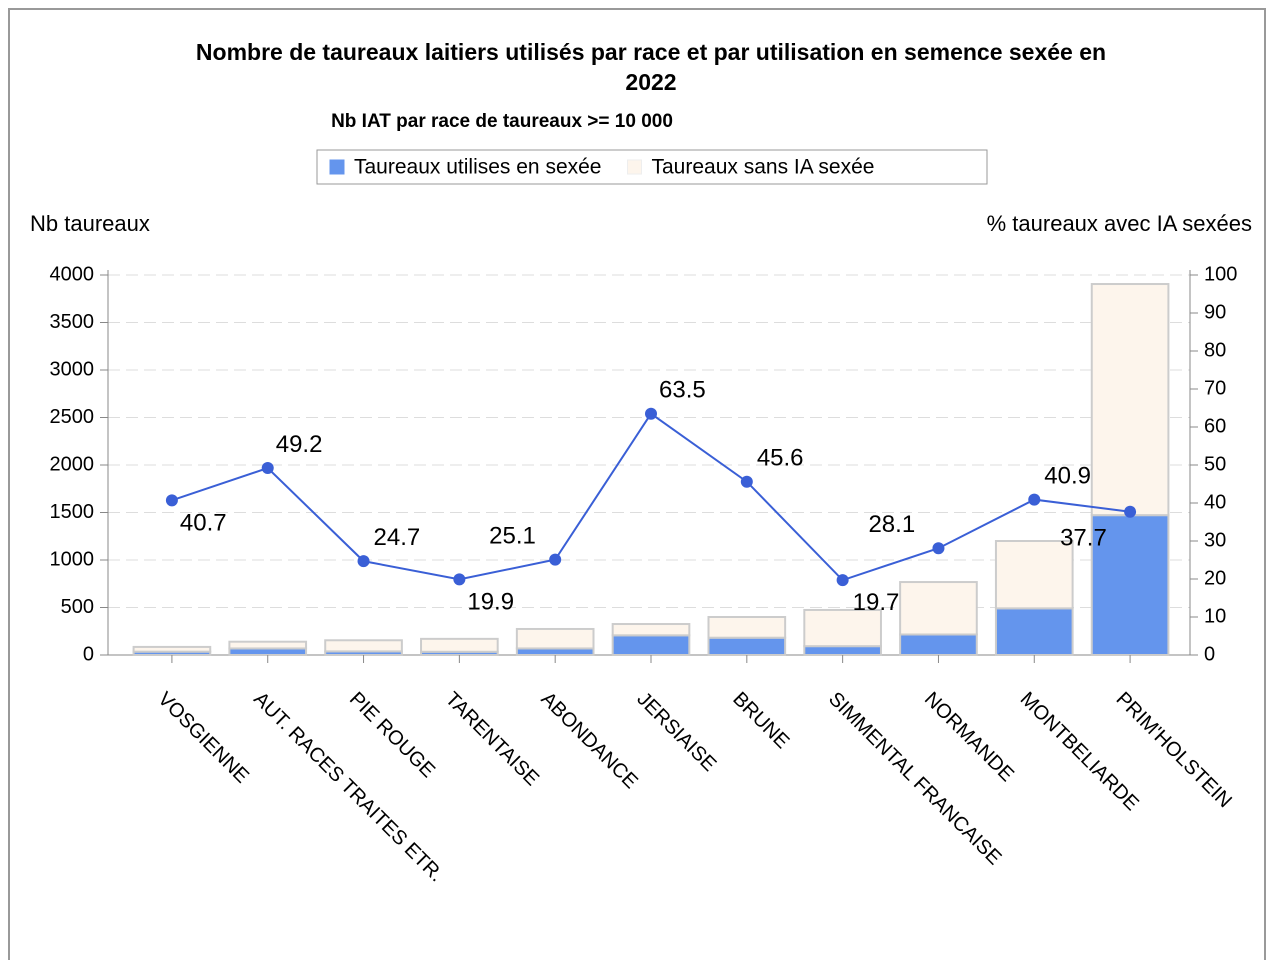  I want to click on y-tick-label: 1000, so click(72, 559).